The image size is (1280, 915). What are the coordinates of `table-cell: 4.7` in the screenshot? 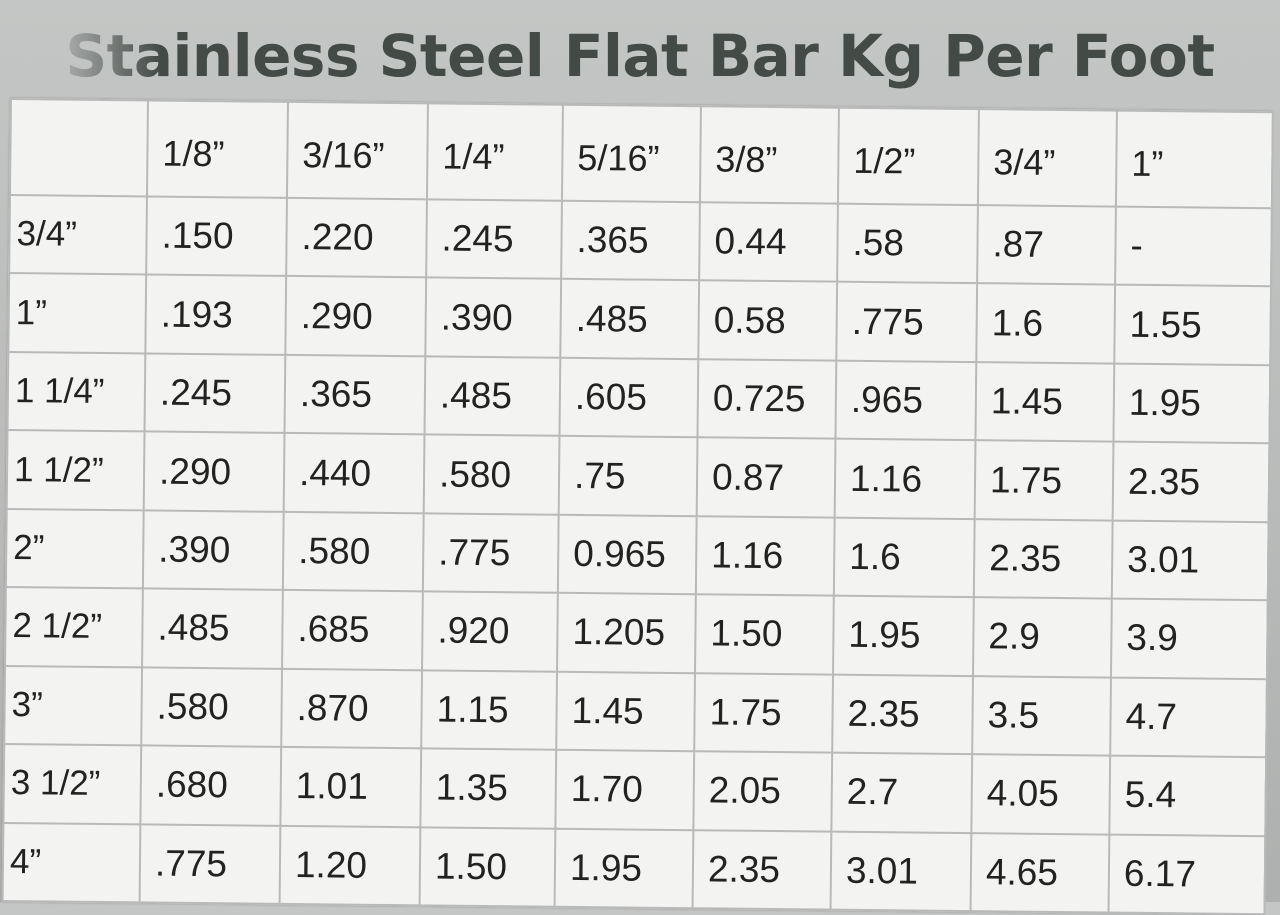 It's located at (1188, 717).